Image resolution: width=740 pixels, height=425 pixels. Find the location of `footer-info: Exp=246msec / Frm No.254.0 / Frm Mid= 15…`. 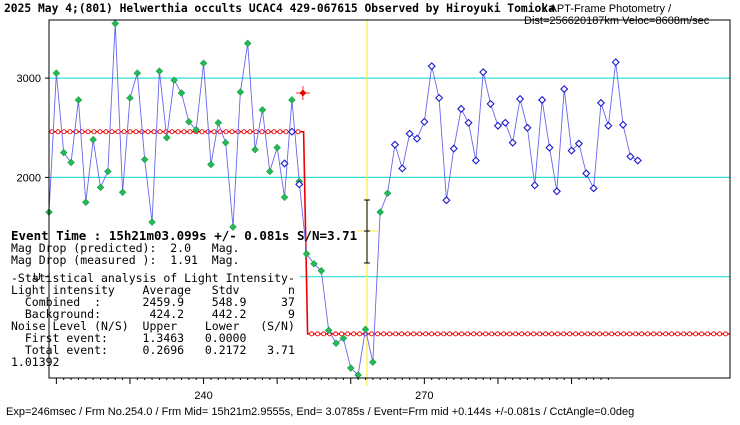

footer-info: Exp=246msec / Frm No.254.0 / Frm Mid= 15… is located at coordinates (320, 412).